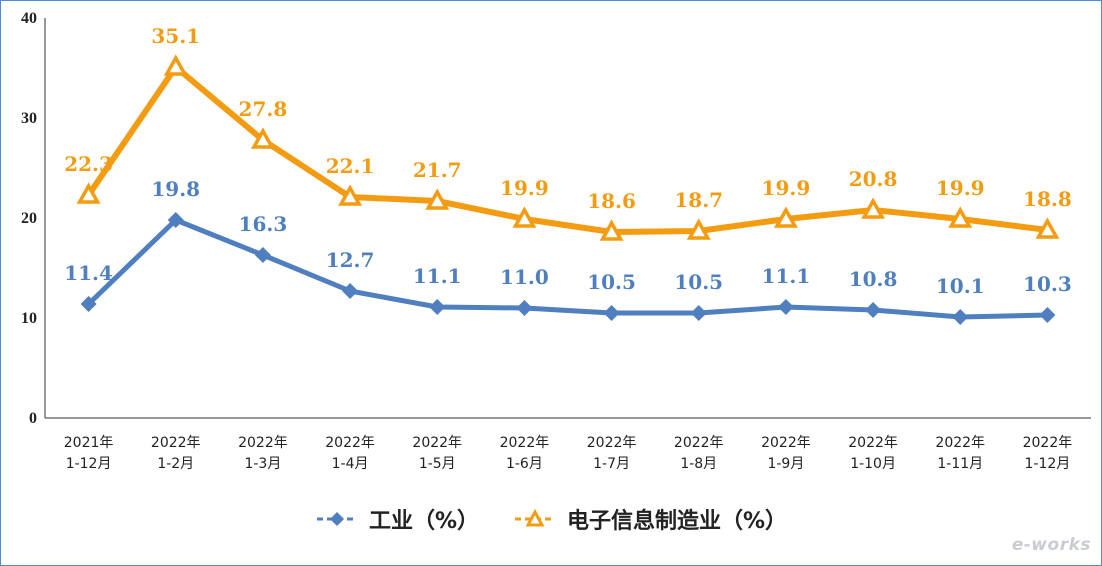 The image size is (1102, 566). I want to click on data-label: 11.4, so click(88, 273).